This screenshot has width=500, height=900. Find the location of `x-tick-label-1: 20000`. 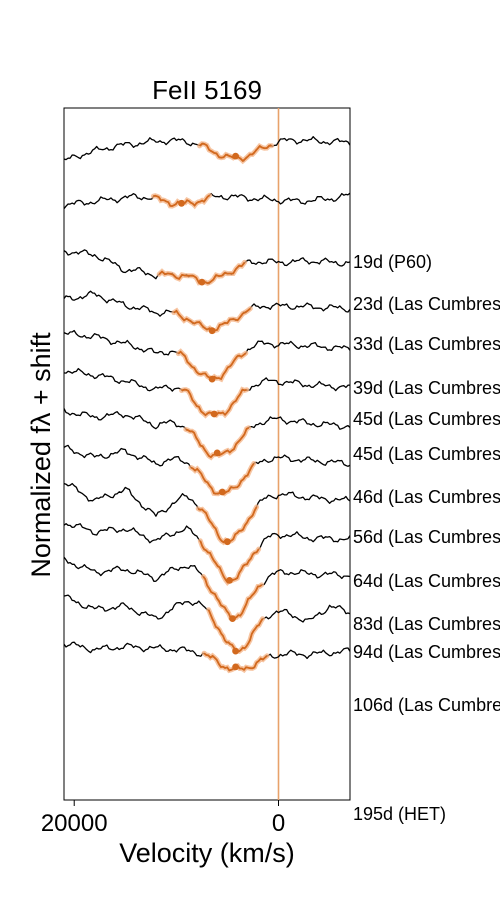

x-tick-label-1: 20000 is located at coordinates (74, 823).